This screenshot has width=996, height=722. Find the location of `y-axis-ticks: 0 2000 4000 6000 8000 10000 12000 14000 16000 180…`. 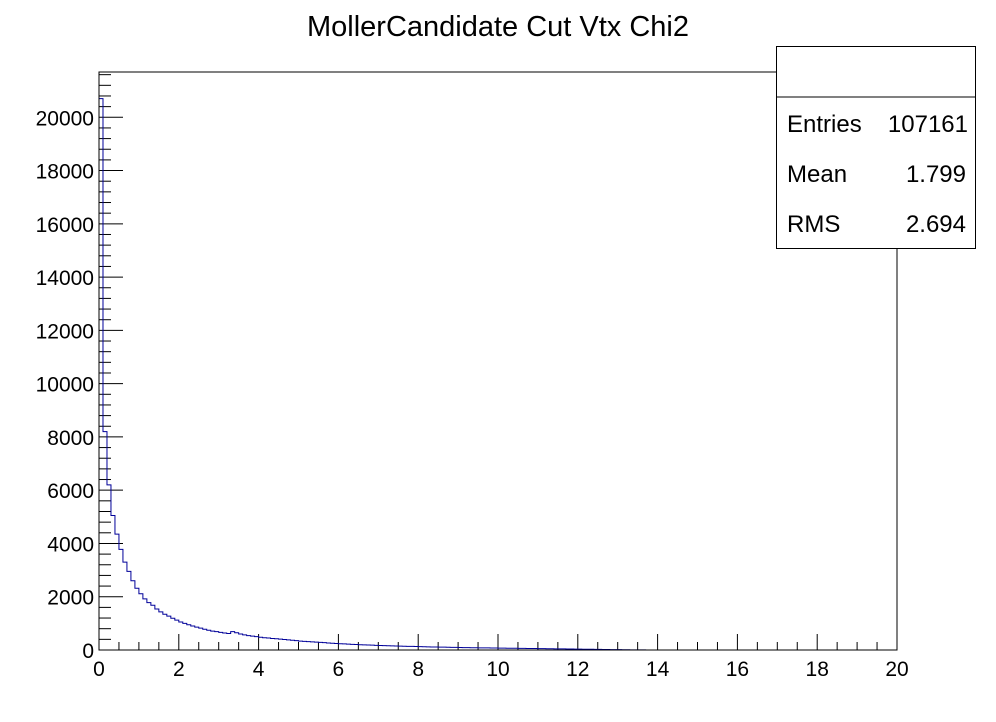

y-axis-ticks: 0 2000 4000 6000 8000 10000 12000 14000 16000 180… is located at coordinates (79, 368).